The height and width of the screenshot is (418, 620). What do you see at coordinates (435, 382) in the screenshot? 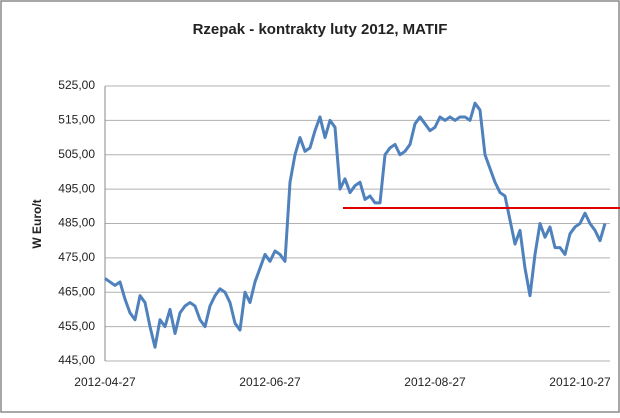
I see `x-tick-label: 2012-08-27` at bounding box center [435, 382].